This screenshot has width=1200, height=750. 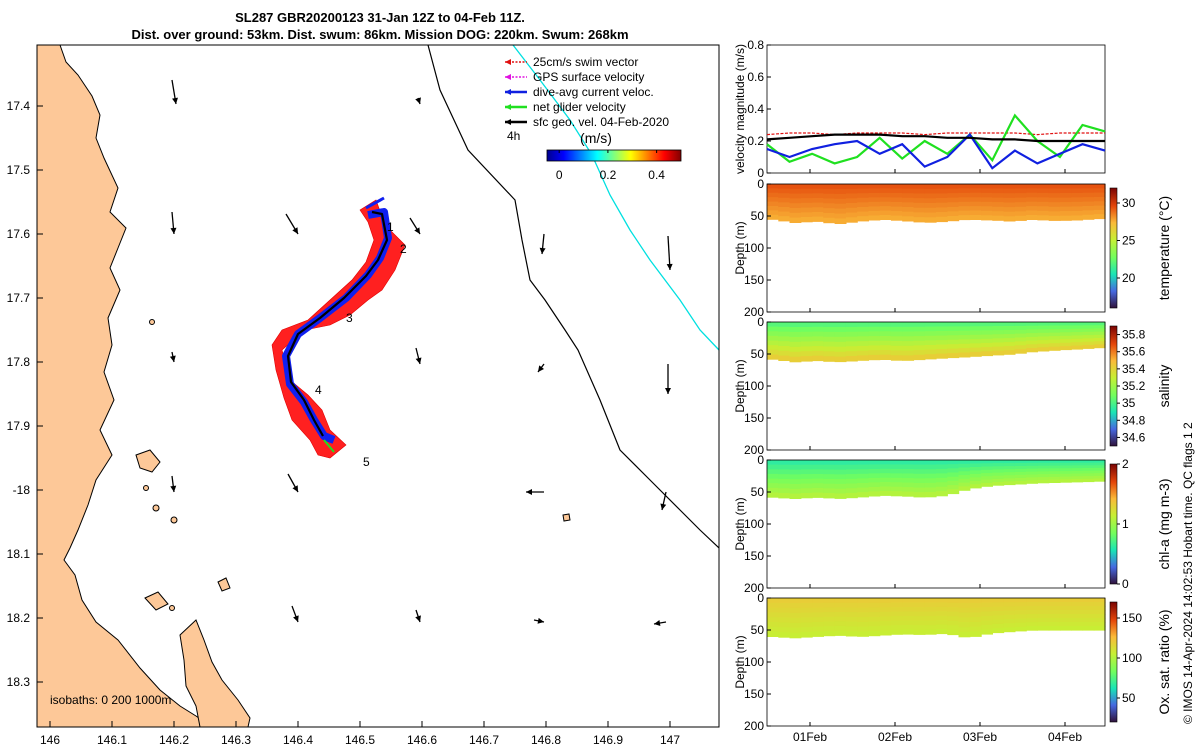 I want to click on profile-y-tick-label: 100, so click(x=754, y=524).